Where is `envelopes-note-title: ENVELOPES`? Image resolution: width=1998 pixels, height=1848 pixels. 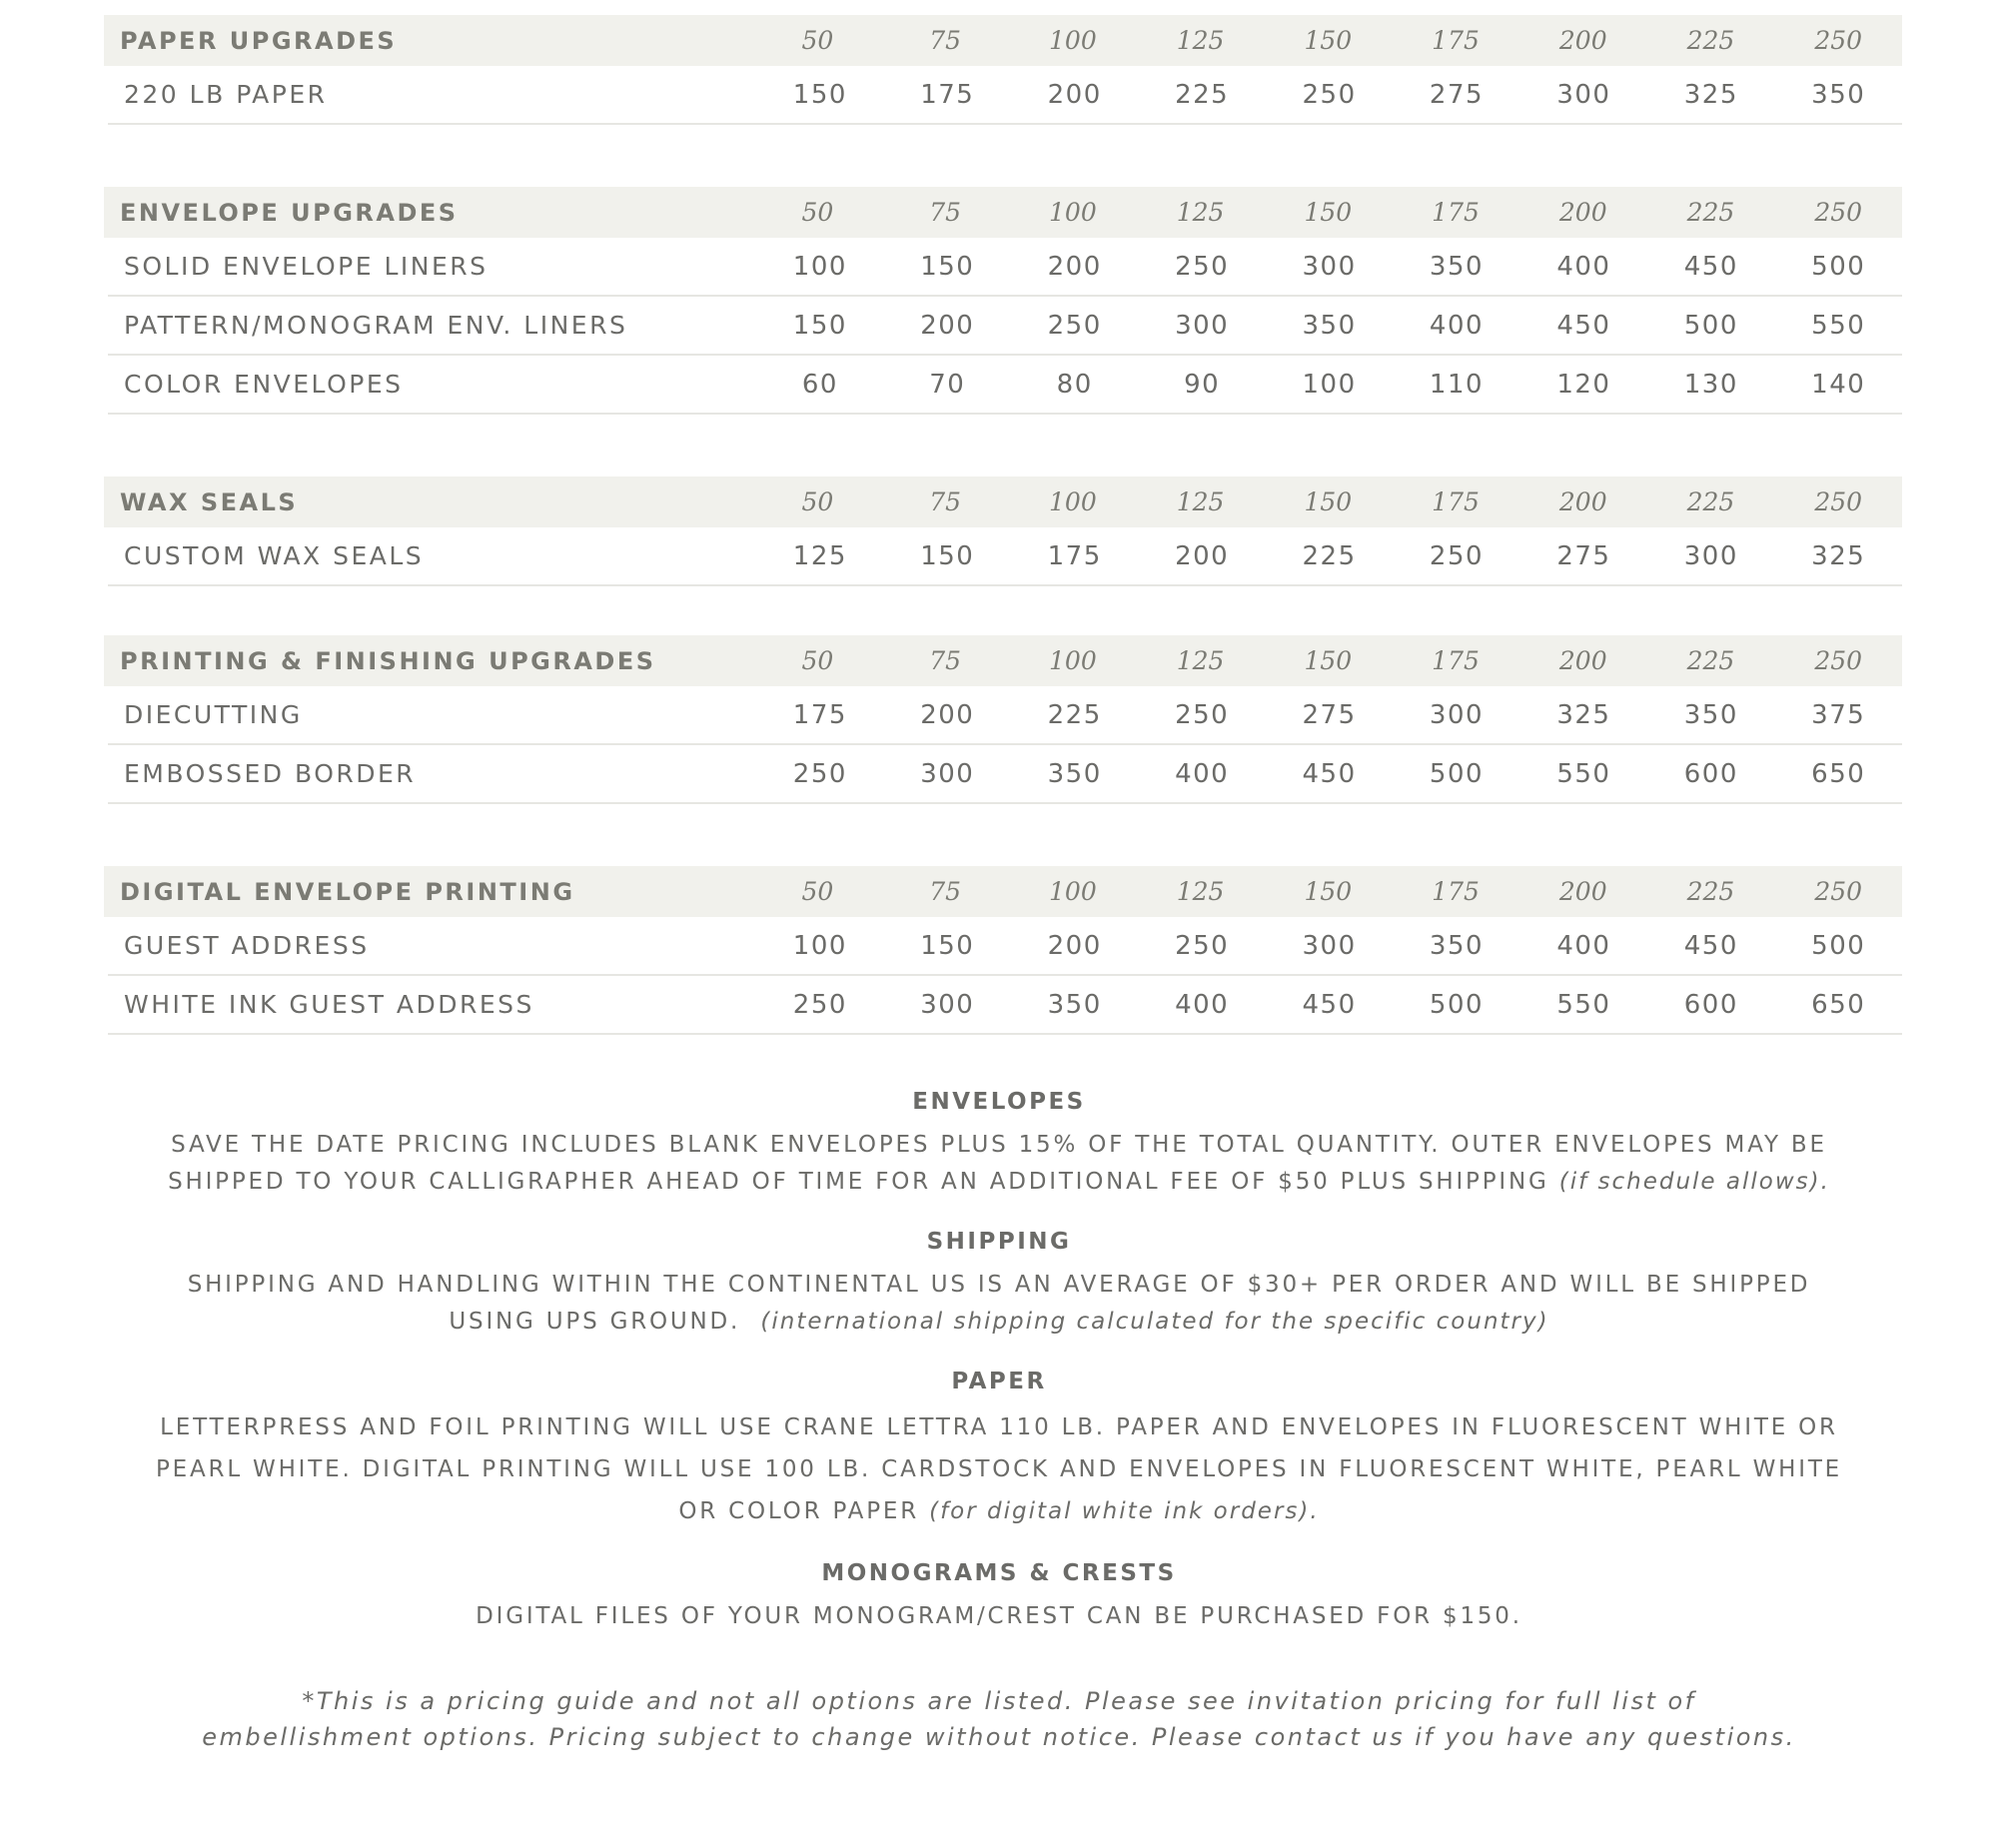
envelopes-note-title: ENVELOPES is located at coordinates (999, 1102).